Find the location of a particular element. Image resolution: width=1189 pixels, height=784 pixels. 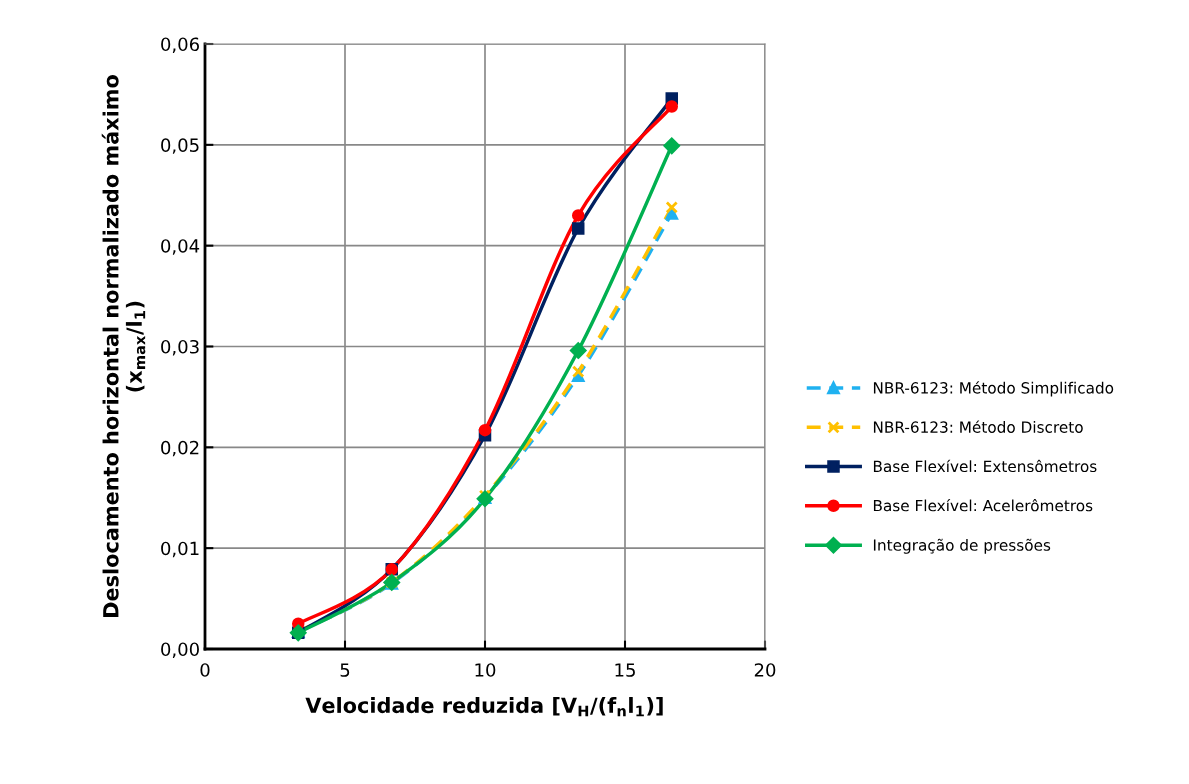

x-tick-label: 10 is located at coordinates (485, 670).